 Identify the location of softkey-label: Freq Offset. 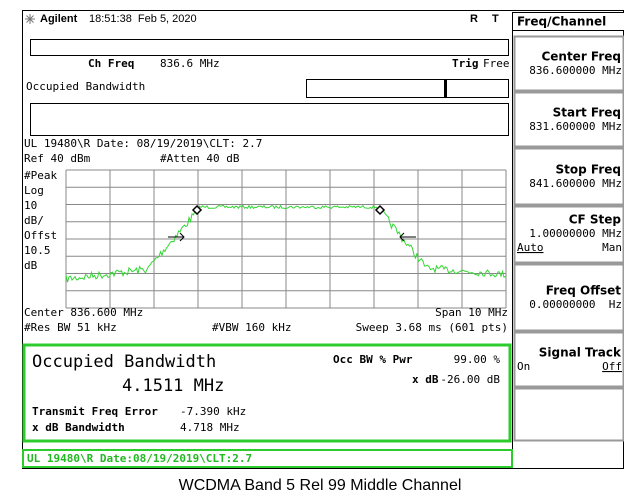
(583, 291).